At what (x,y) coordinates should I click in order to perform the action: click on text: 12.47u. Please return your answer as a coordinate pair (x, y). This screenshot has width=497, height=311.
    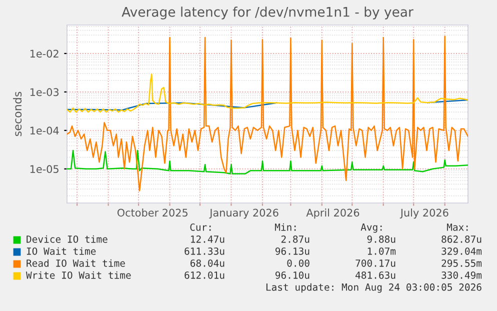
    Looking at the image, I should click on (207, 239).